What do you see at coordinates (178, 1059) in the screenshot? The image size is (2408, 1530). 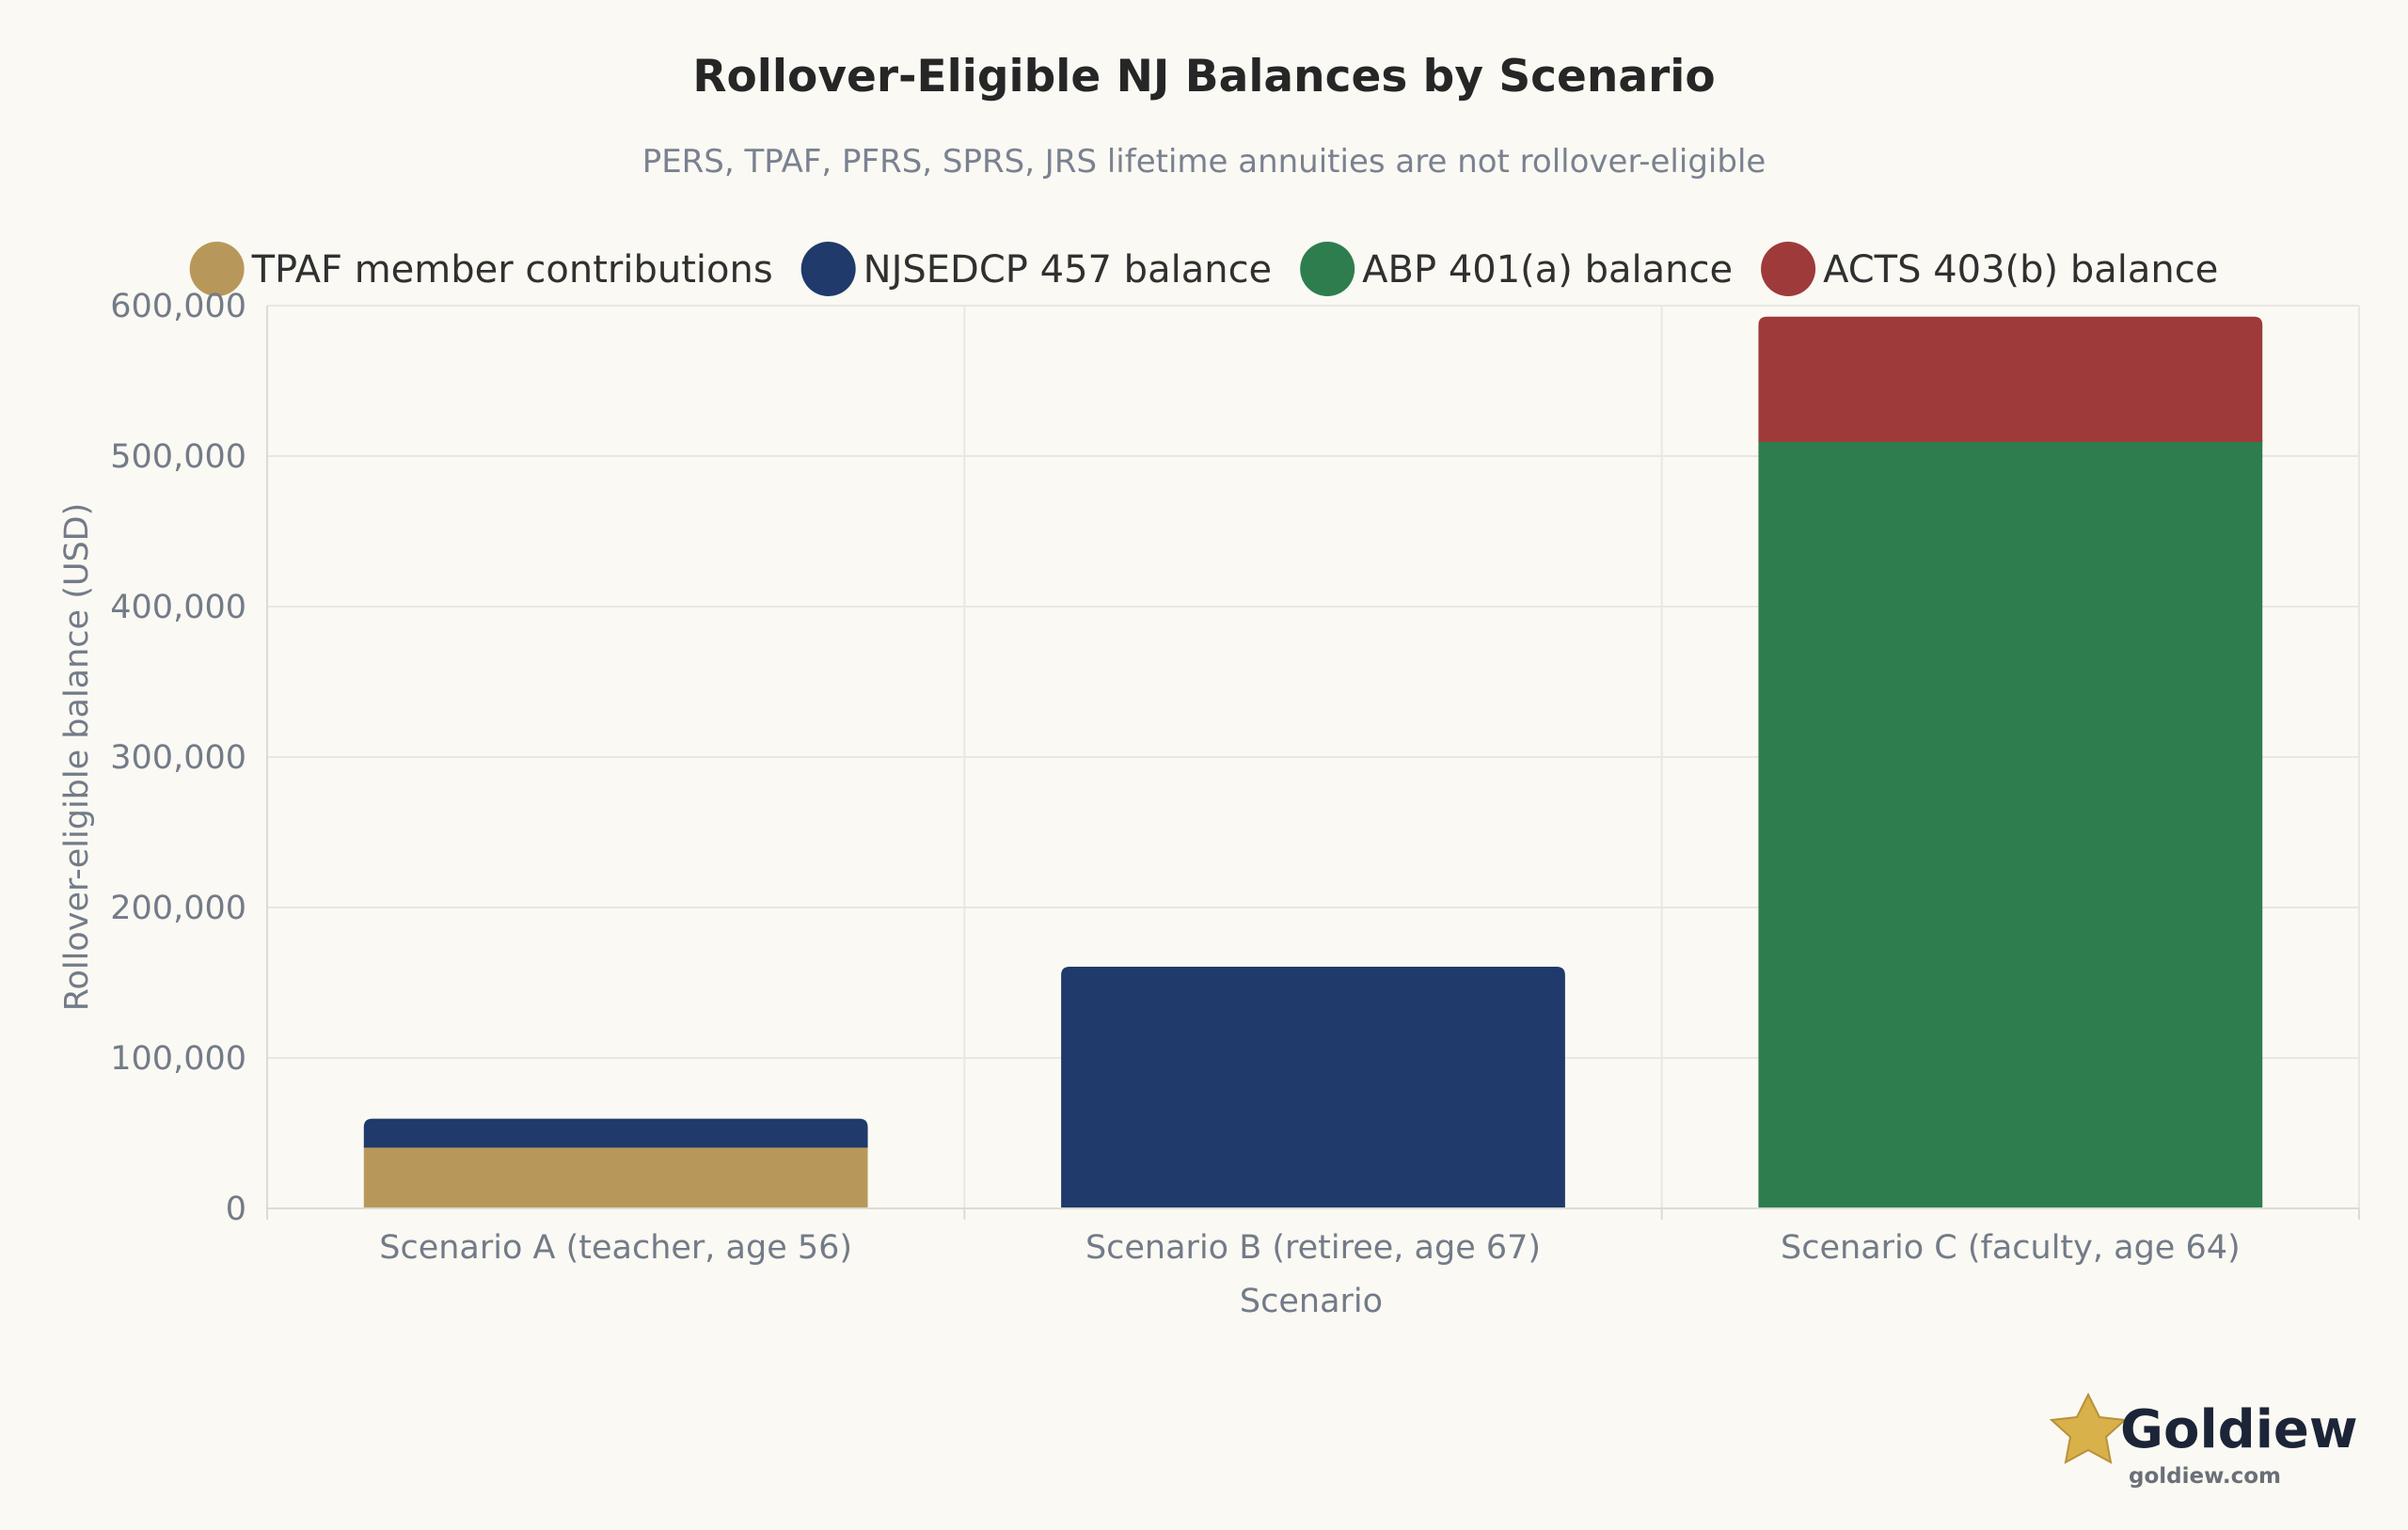 I see `y-tick-label: 100,000` at bounding box center [178, 1059].